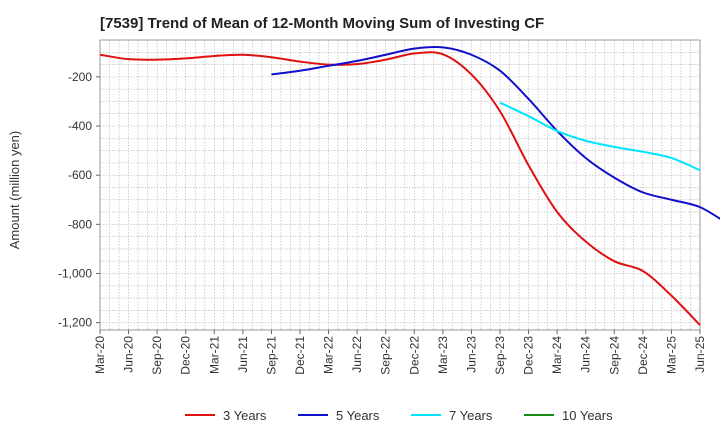  Describe the element at coordinates (399, 415) in the screenshot. I see `legend: 3 Years 5 Years 7 Years 10 Years` at that location.